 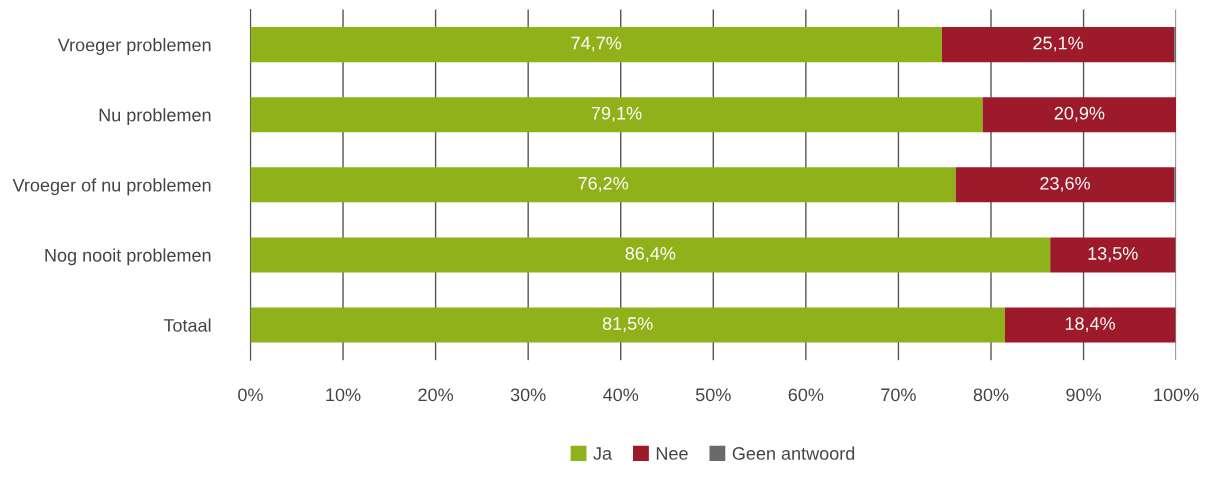 I want to click on x-tick-label: 80%, so click(x=991, y=395).